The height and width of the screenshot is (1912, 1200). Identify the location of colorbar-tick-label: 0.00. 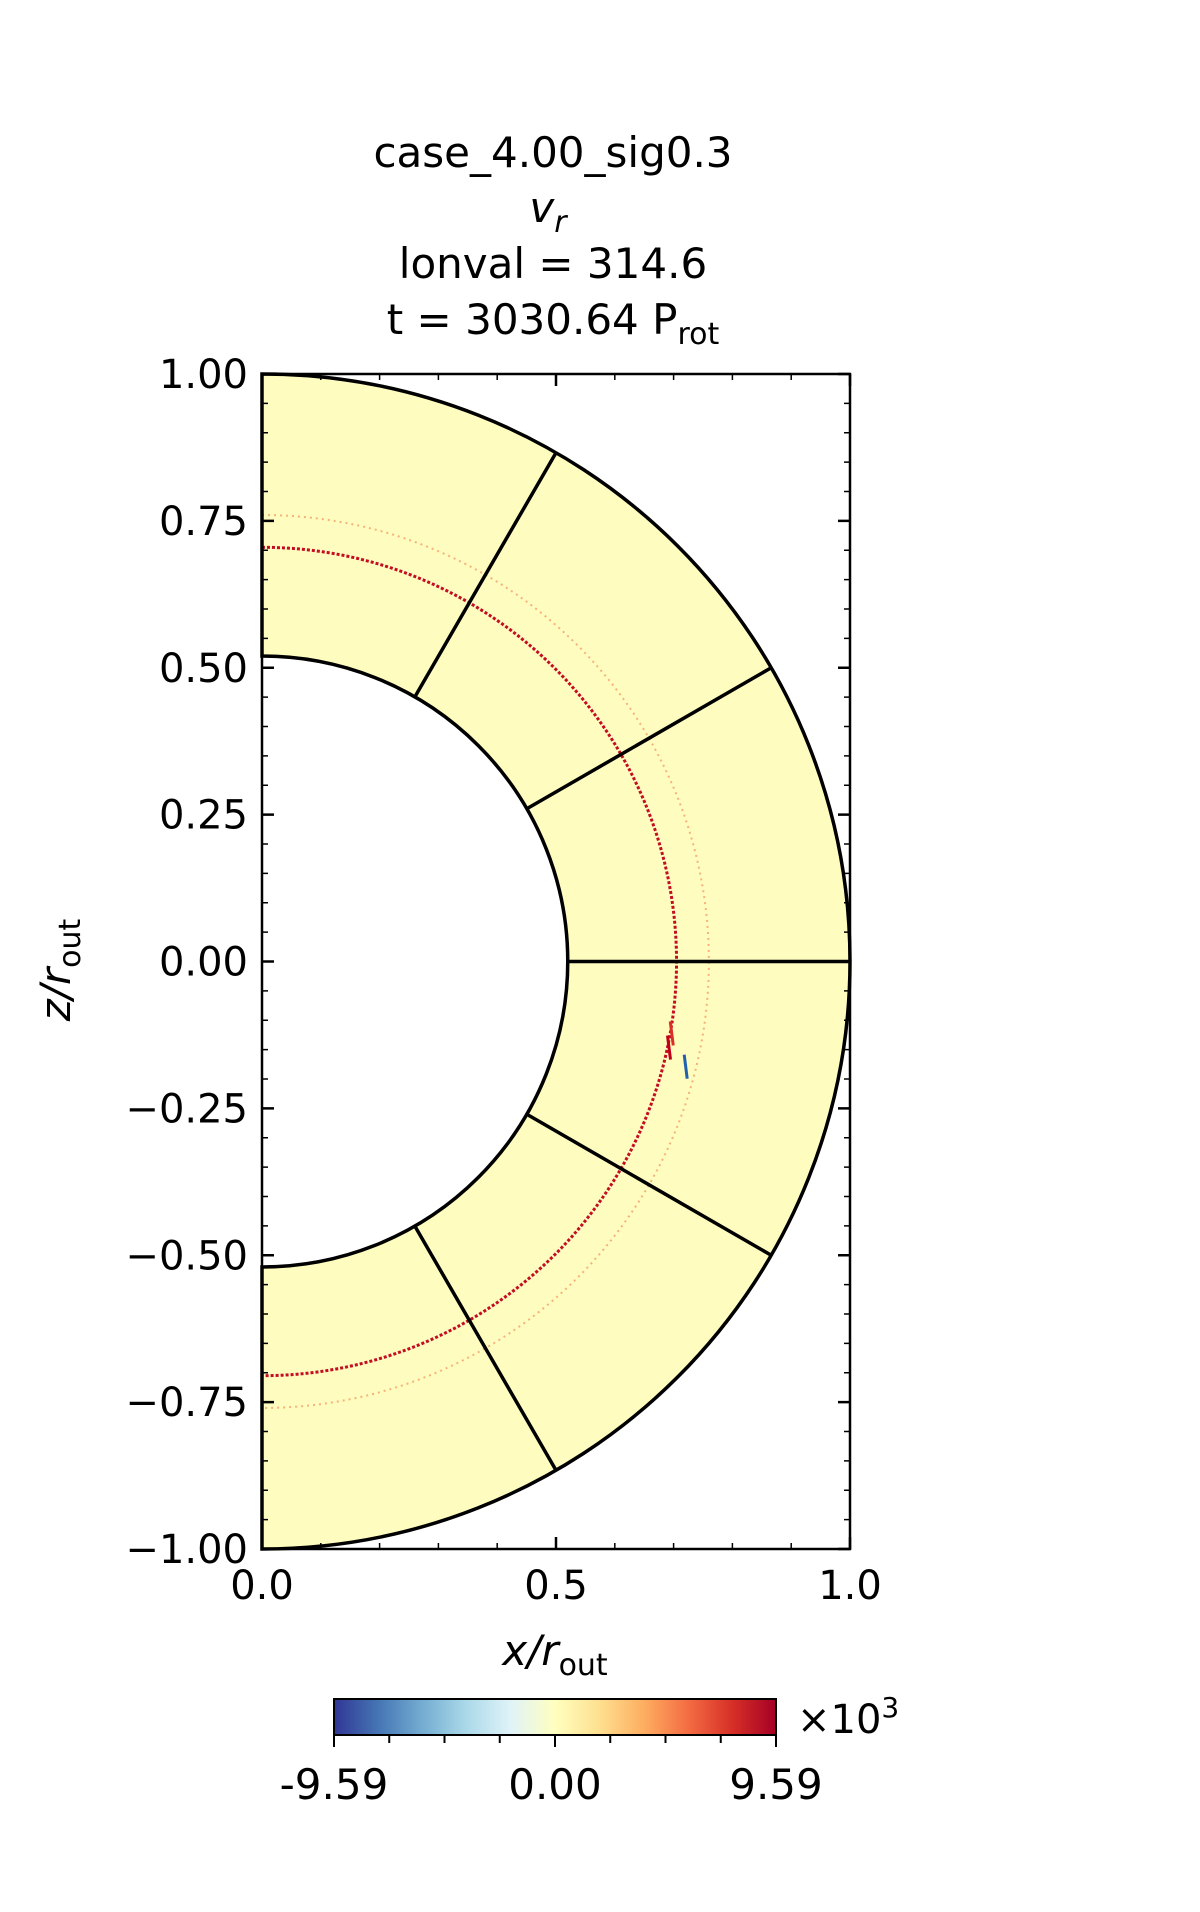
(555, 1784).